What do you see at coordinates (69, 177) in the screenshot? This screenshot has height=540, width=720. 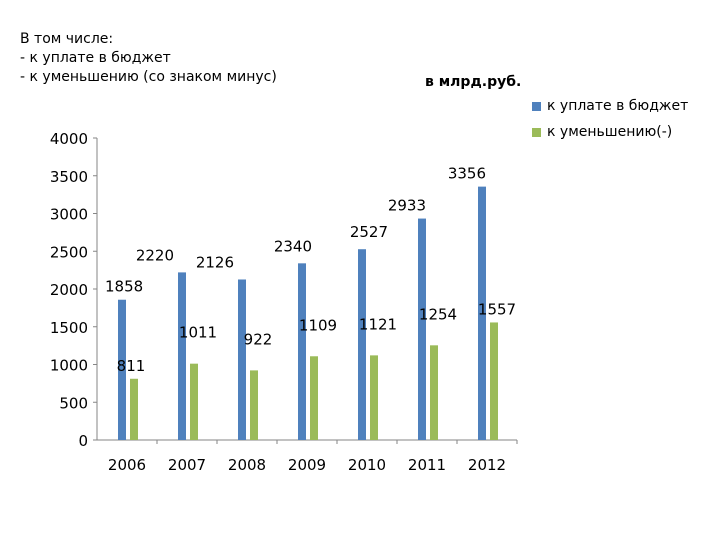 I see `y-tick-label: 3500` at bounding box center [69, 177].